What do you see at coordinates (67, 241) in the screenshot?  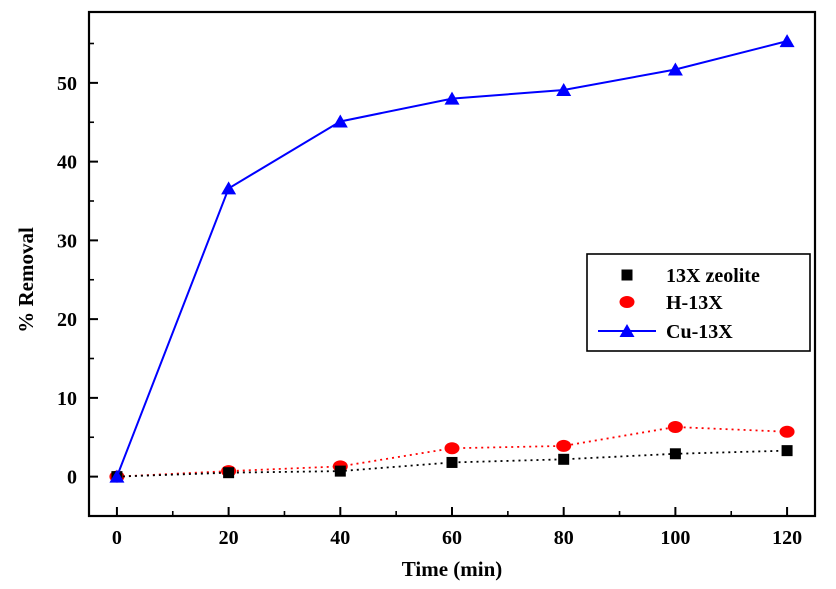 I see `y-tick-label: 30` at bounding box center [67, 241].